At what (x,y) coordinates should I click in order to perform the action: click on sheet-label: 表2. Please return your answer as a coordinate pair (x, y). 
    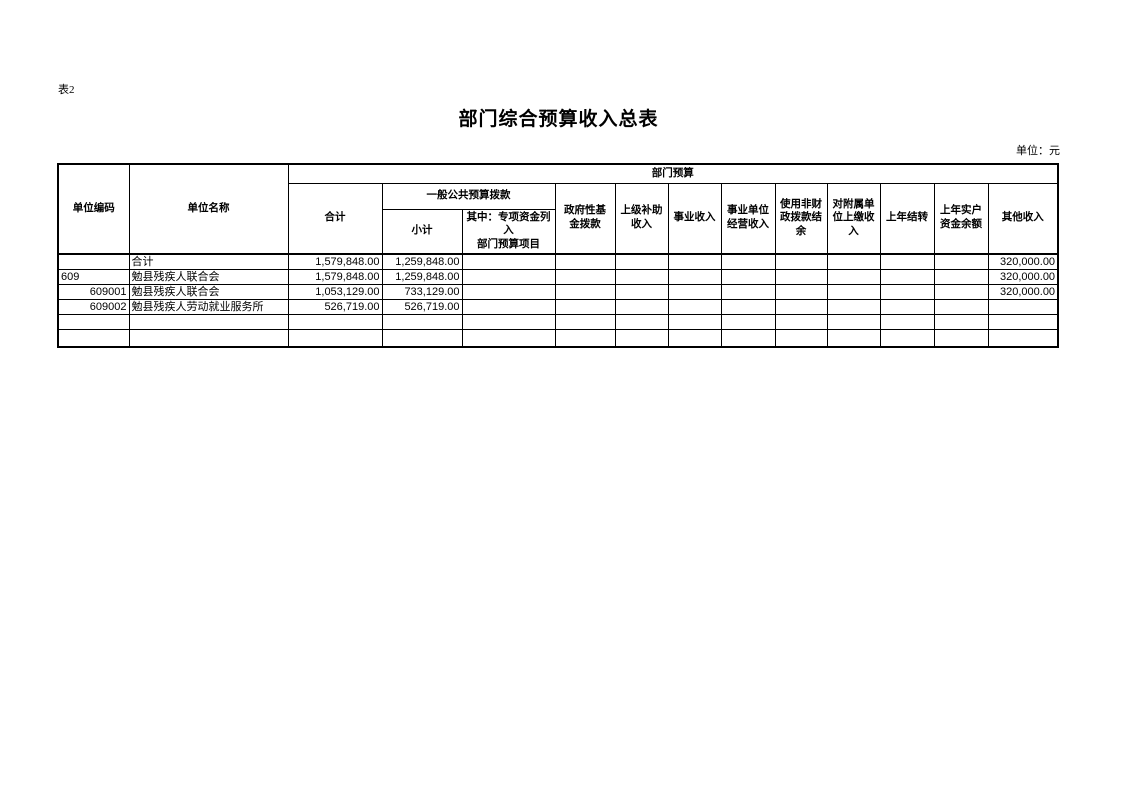
    Looking at the image, I should click on (66, 90).